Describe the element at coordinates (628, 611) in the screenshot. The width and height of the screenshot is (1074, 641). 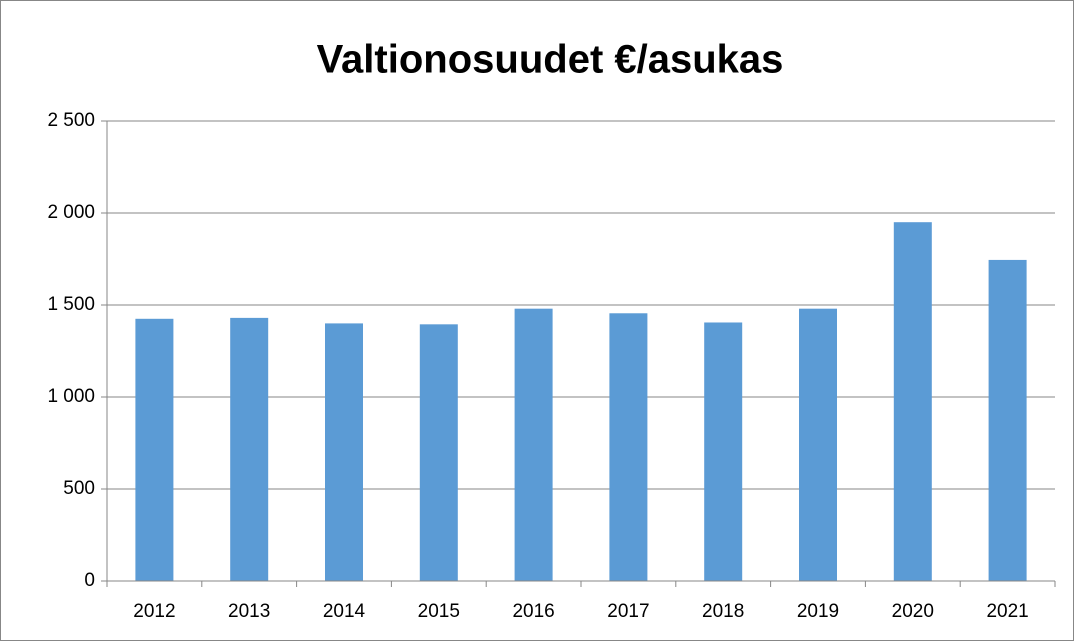
I see `x-tick-label: 2017` at that location.